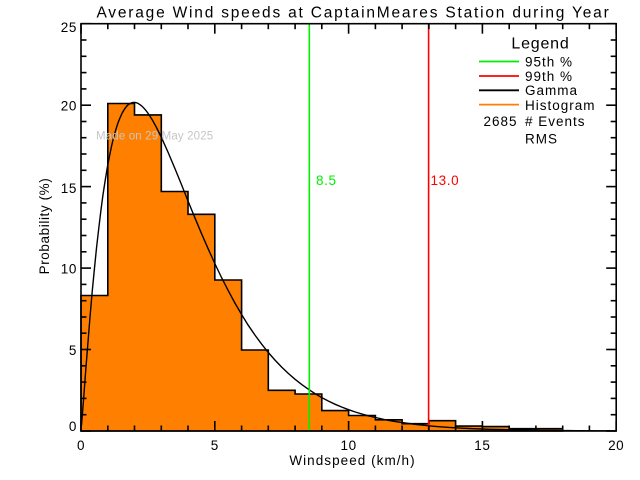 This screenshot has height=480, width=640. What do you see at coordinates (501, 121) in the screenshot?
I see `svg-text: 2685` at bounding box center [501, 121].